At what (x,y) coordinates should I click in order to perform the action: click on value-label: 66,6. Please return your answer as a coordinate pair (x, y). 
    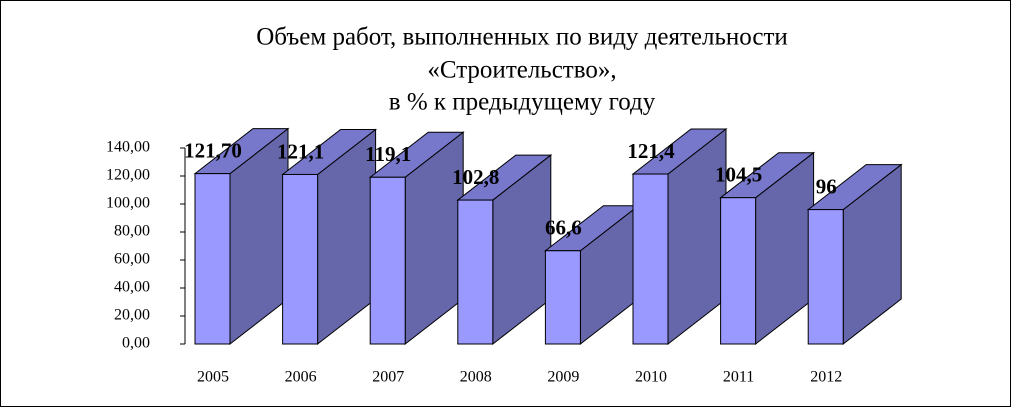
    Looking at the image, I should click on (563, 228).